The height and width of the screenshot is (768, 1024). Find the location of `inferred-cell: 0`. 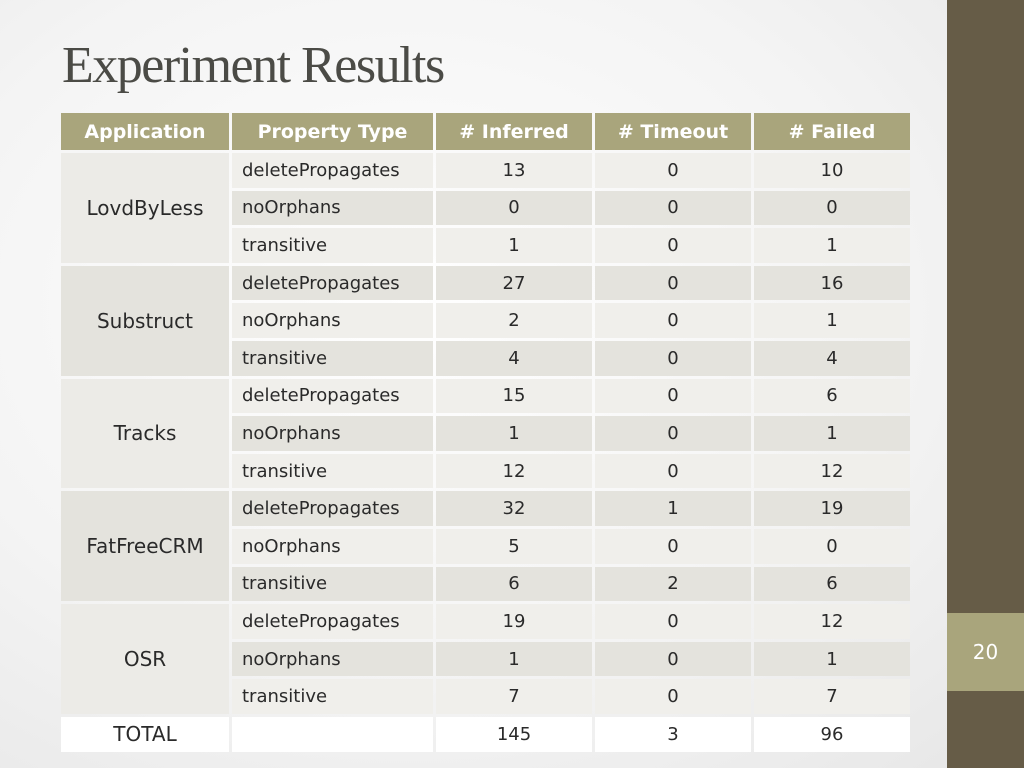

inferred-cell: 0 is located at coordinates (514, 208).